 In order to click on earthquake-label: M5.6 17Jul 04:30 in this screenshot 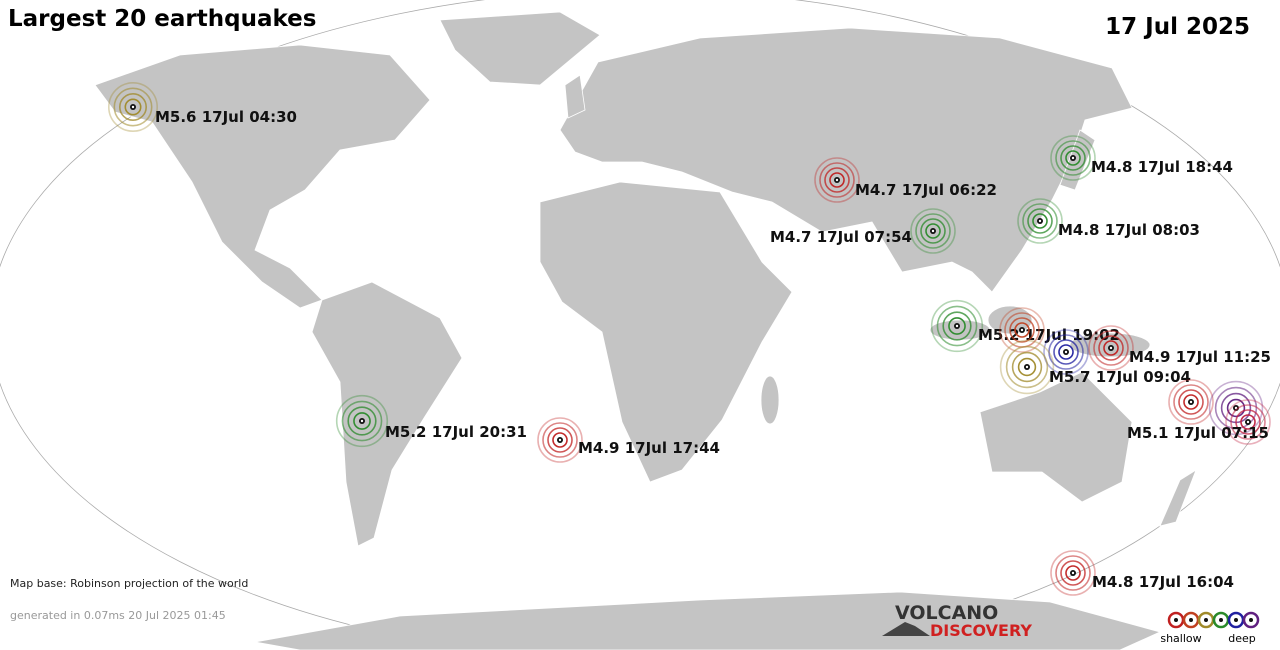, I will do `click(226, 117)`.